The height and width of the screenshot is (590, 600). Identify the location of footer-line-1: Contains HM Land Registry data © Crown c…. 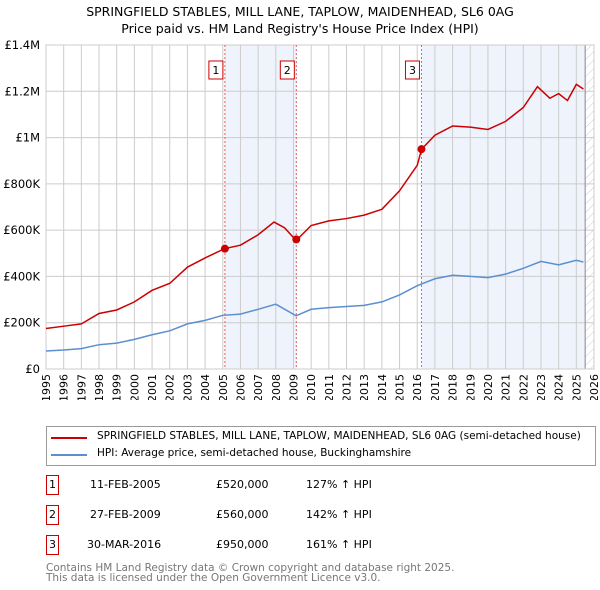
(250, 568).